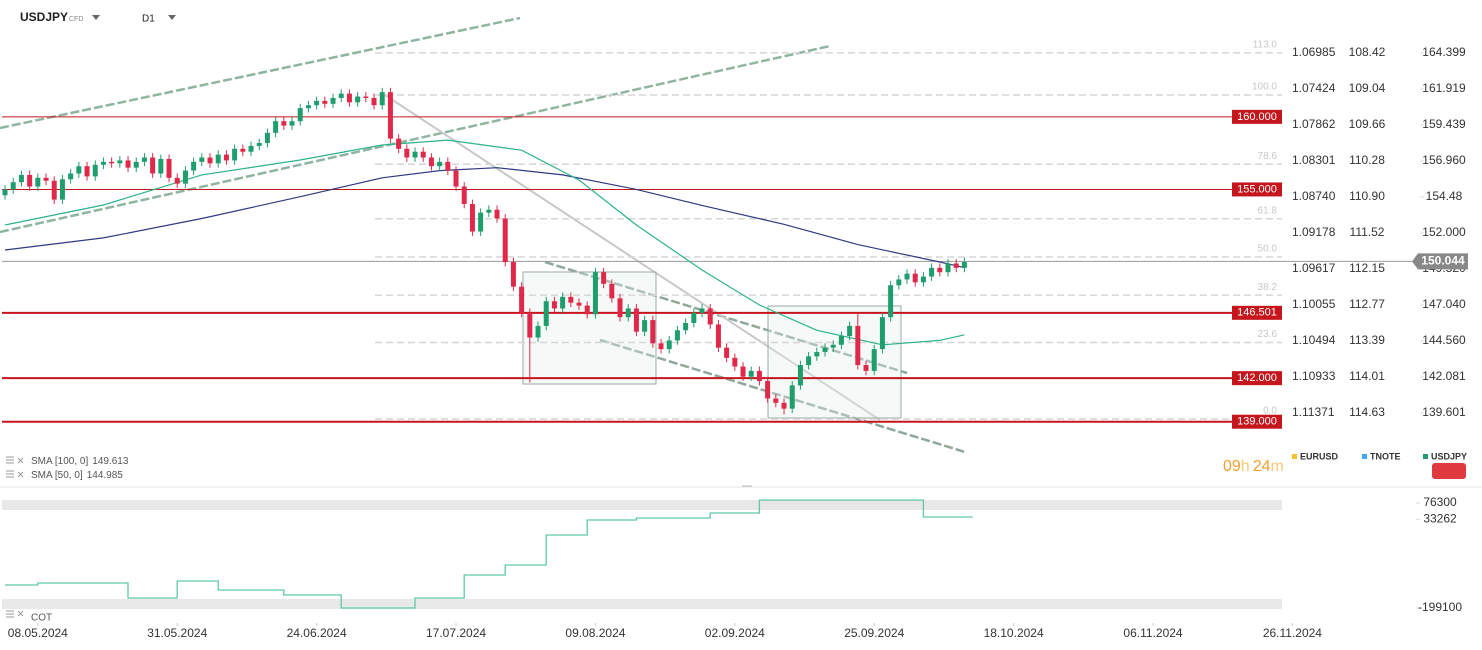 The image size is (1482, 650). I want to click on level-tag, so click(1257, 378).